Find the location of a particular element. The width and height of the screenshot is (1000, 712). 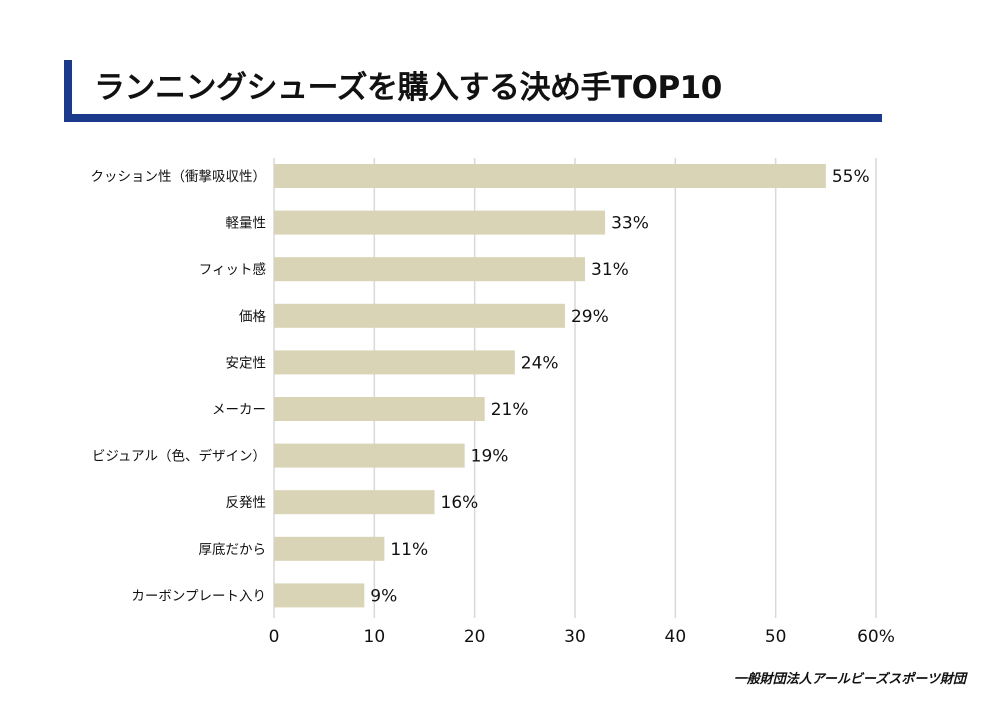

title-block: ランニングシューズを購入する決め手TOP10 is located at coordinates (473, 91).